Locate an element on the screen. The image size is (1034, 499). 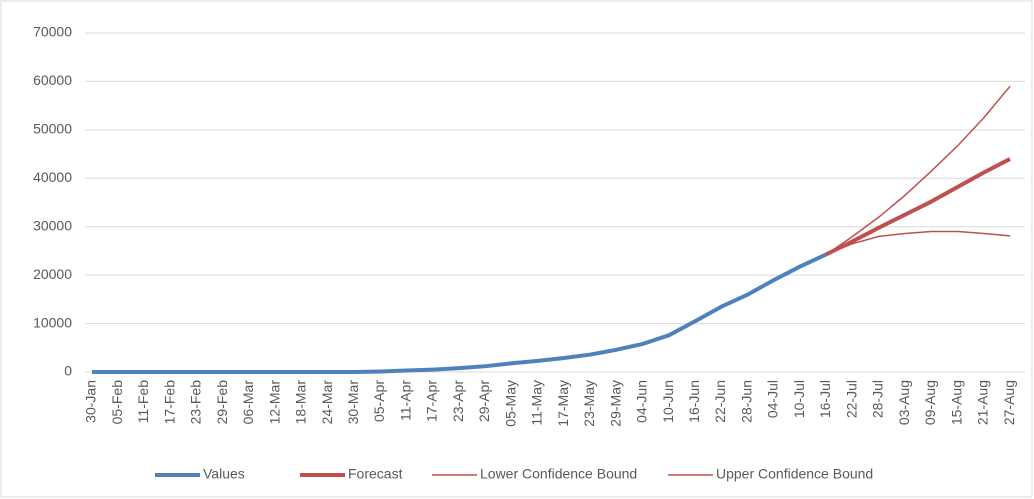
x-tick-label: 15-Aug is located at coordinates (956, 402).